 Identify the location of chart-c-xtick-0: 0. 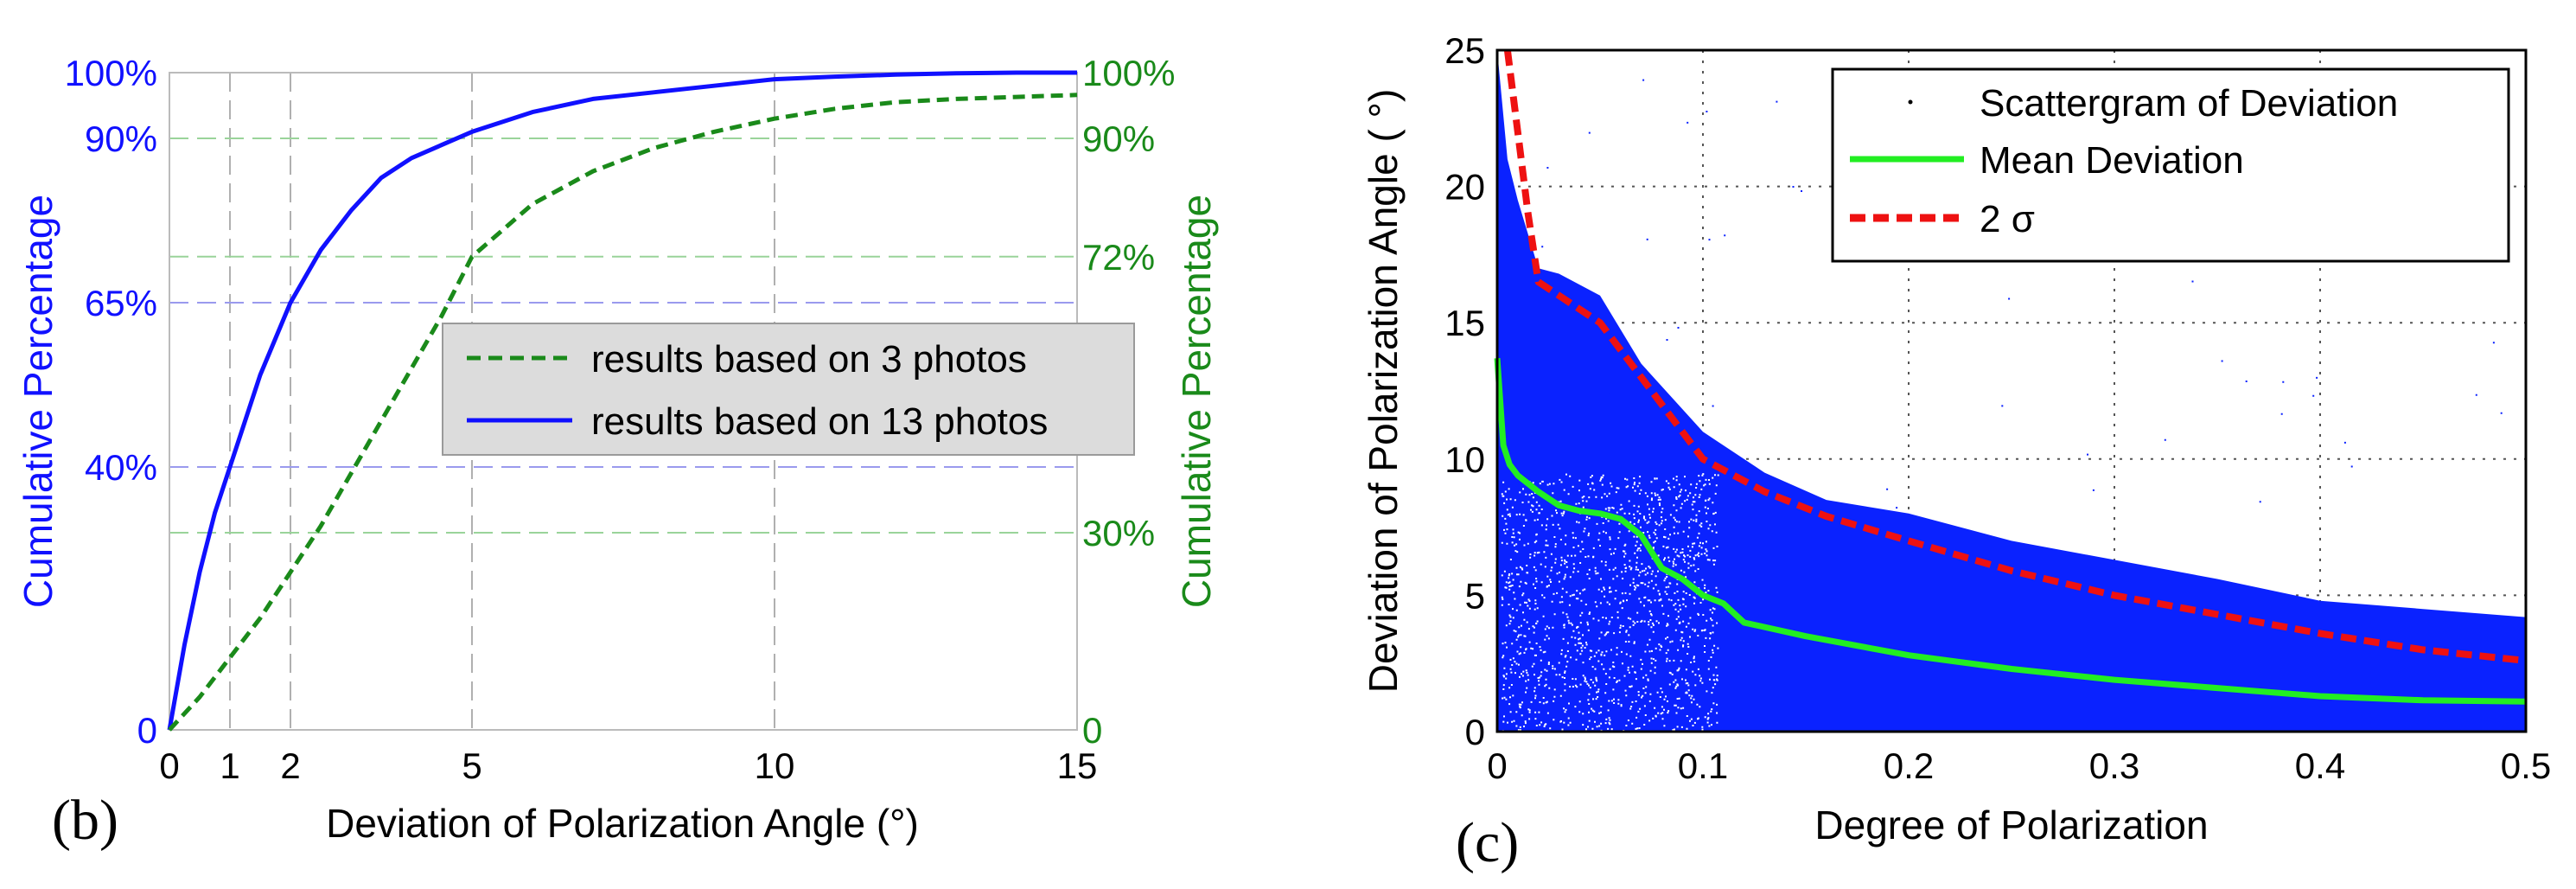
(1497, 765).